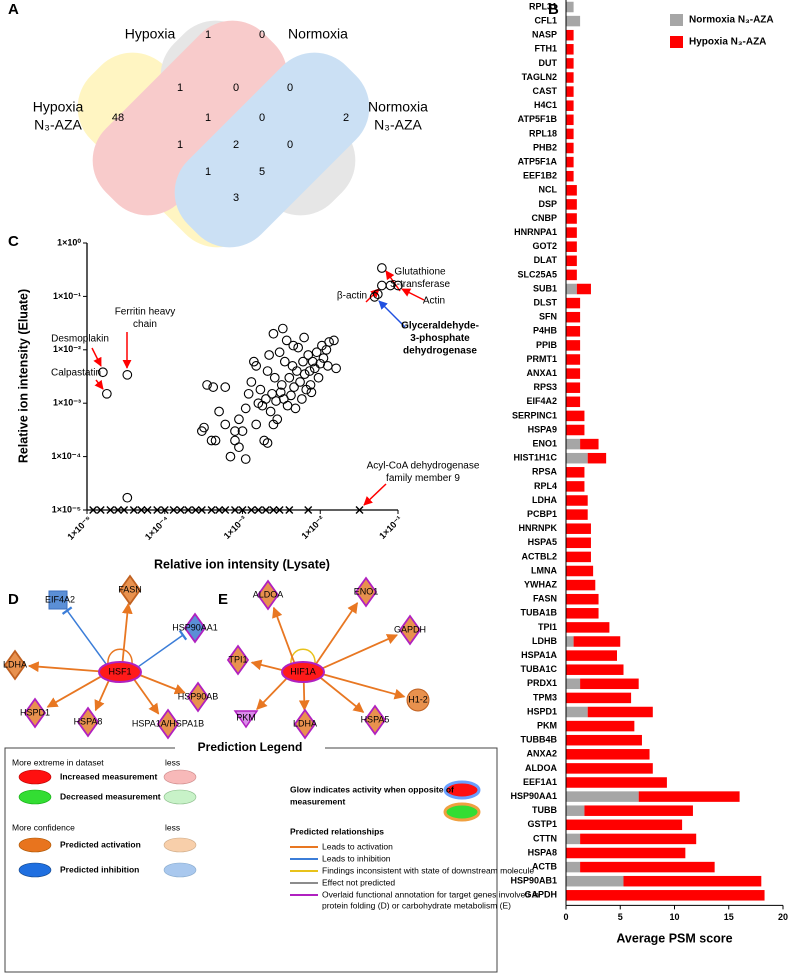 Image resolution: width=789 pixels, height=976 pixels. What do you see at coordinates (541, 401) in the screenshot?
I see `category-label: EIF4A2` at bounding box center [541, 401].